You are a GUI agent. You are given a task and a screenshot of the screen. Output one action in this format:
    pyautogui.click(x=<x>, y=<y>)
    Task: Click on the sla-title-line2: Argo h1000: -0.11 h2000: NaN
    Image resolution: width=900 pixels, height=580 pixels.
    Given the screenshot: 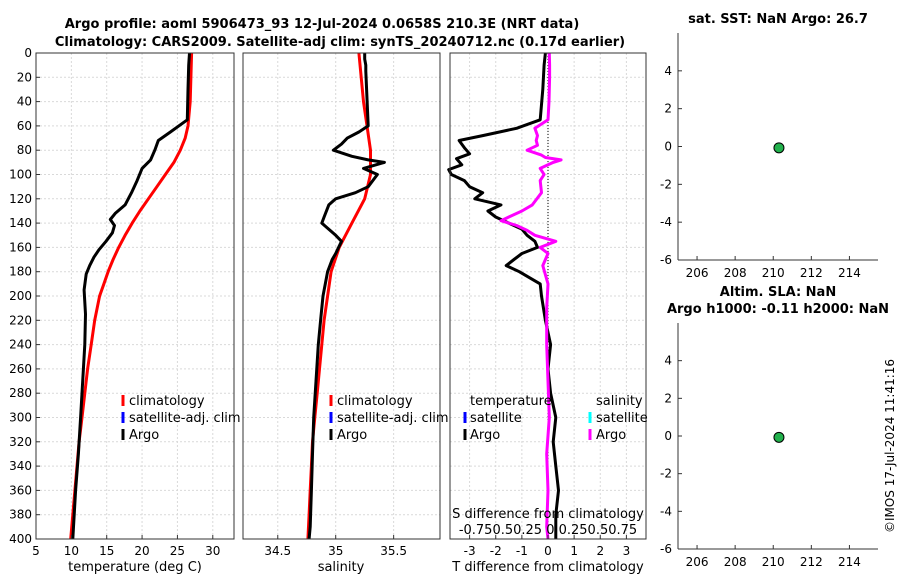 What is the action you would take?
    pyautogui.click(x=778, y=309)
    